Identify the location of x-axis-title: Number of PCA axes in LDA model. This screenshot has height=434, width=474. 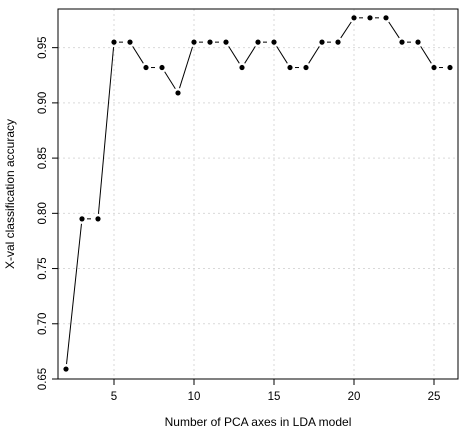
(258, 422).